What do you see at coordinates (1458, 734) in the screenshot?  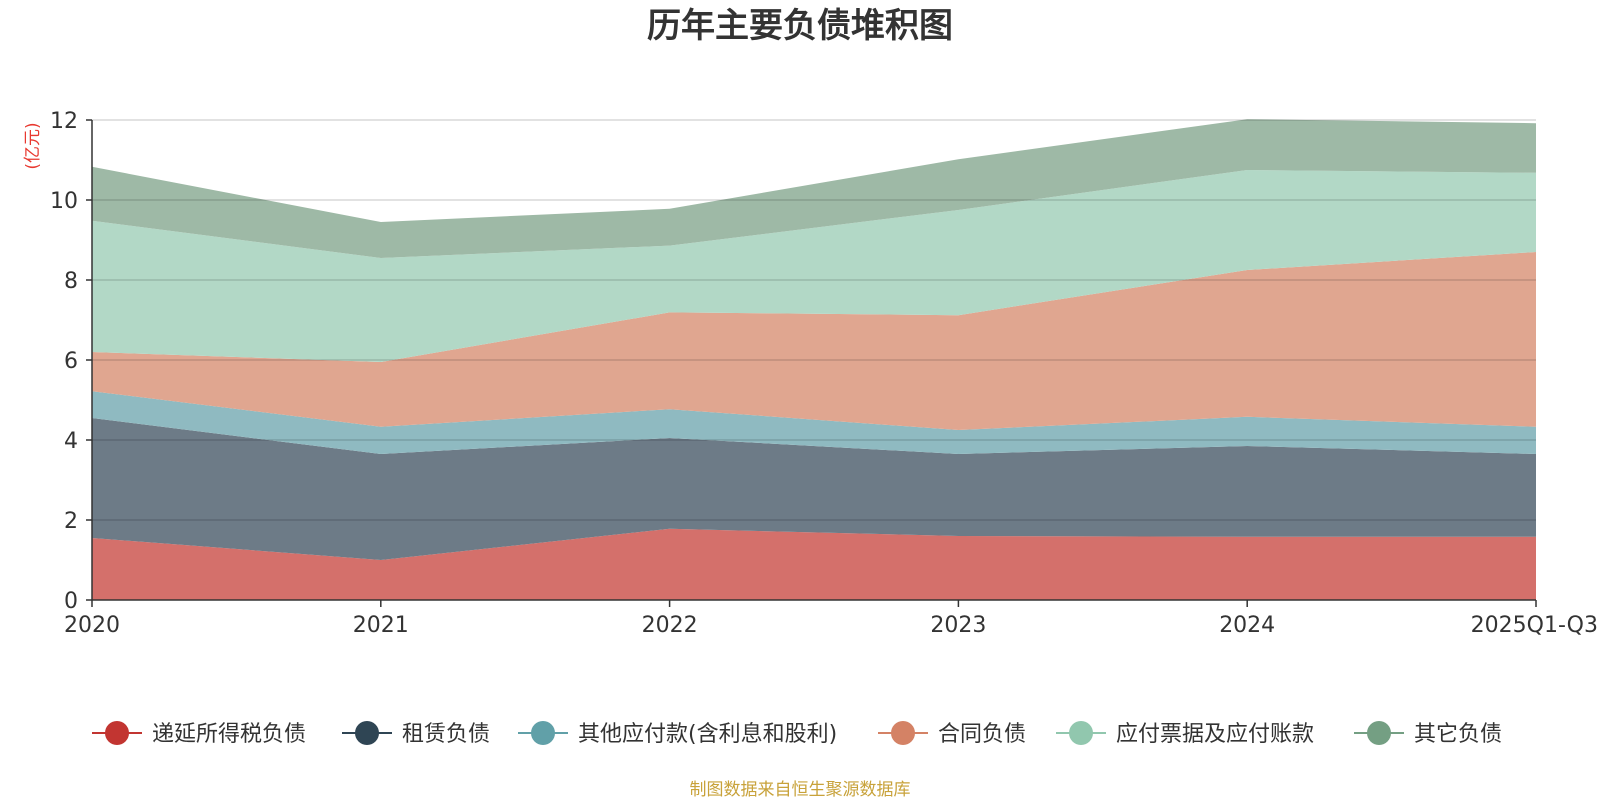 I see `legend-label: 其它负债` at bounding box center [1458, 734].